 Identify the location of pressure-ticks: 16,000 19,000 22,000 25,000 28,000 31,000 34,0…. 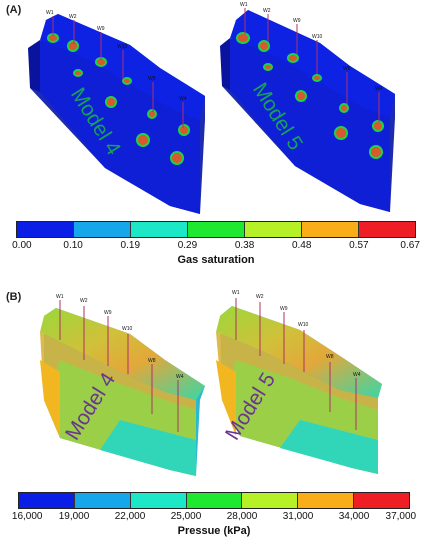
(214, 517).